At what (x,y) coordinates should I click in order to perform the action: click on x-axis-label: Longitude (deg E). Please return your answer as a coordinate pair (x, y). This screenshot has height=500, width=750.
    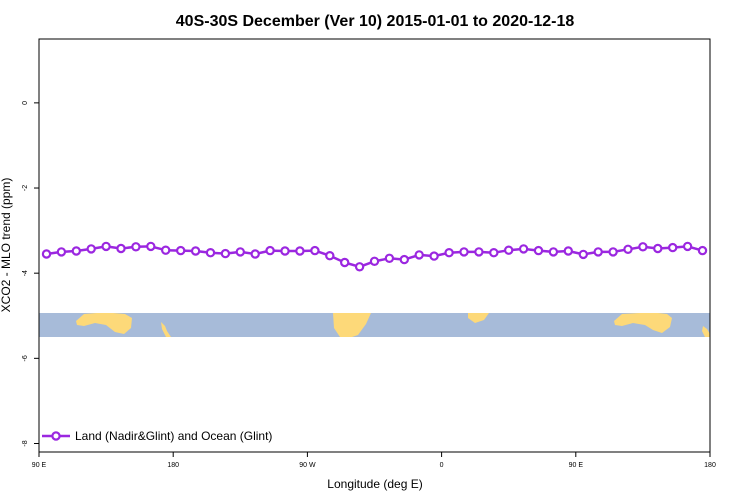
    Looking at the image, I should click on (374, 484).